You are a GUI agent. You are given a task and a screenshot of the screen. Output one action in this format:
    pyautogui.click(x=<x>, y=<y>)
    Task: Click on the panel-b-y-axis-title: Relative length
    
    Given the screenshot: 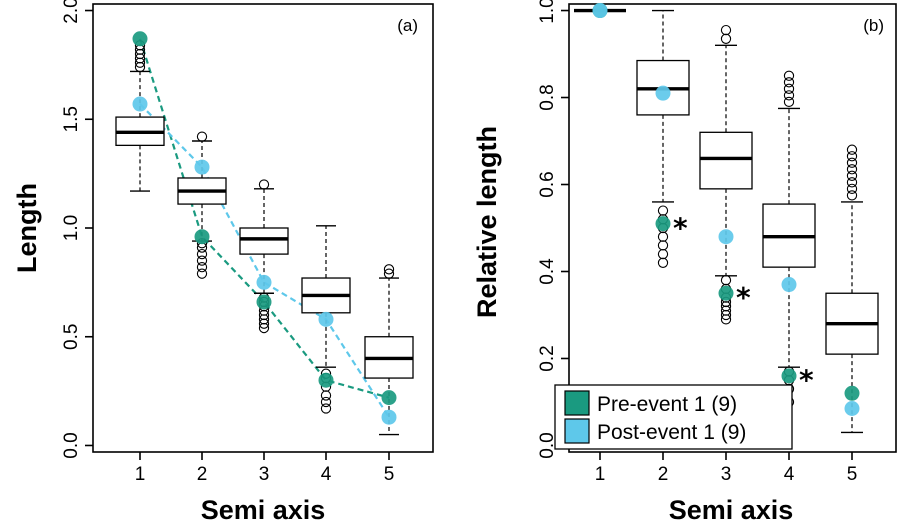 What is the action you would take?
    pyautogui.click(x=487, y=222)
    